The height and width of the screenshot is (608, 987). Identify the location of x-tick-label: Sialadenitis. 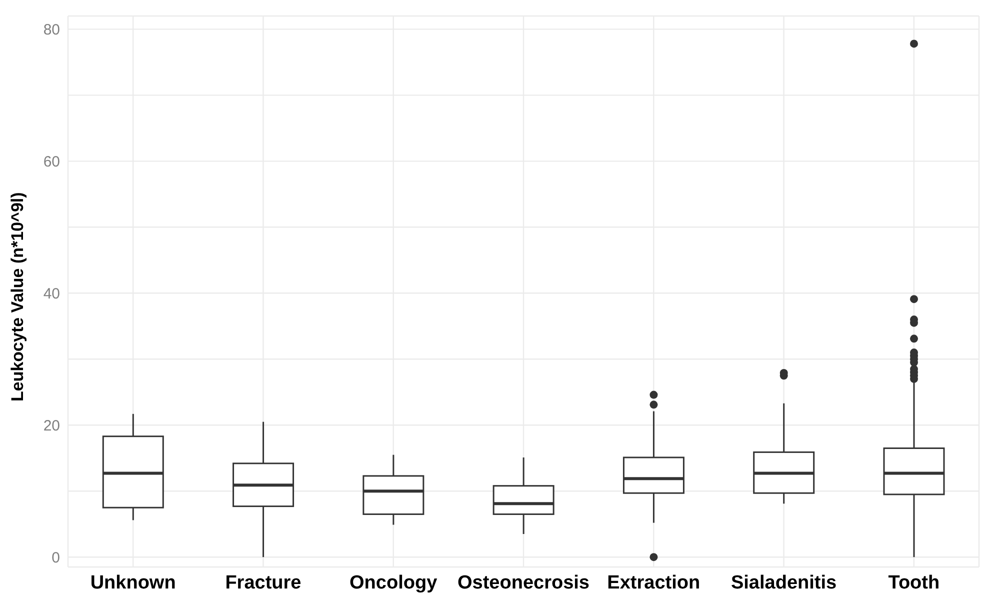
(783, 583).